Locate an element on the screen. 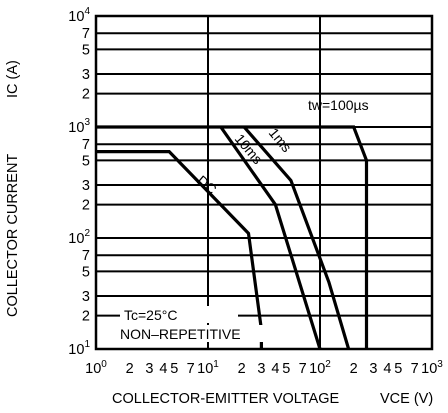  label-1ms: 1ms is located at coordinates (280, 140).